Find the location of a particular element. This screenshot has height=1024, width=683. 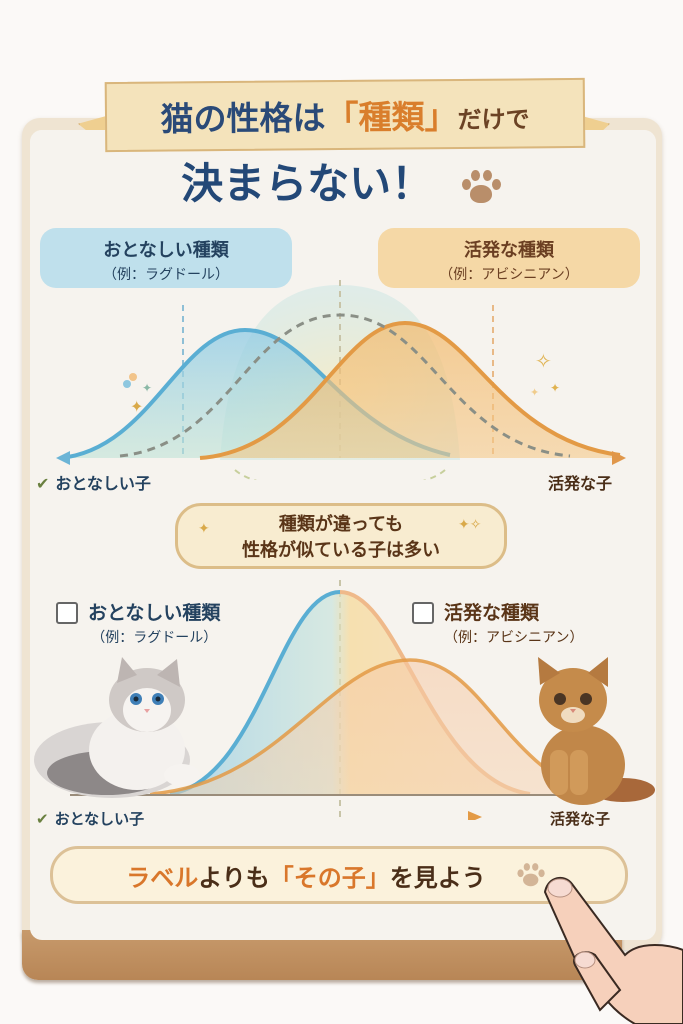

active-breed-checkbox is located at coordinates (423, 613).